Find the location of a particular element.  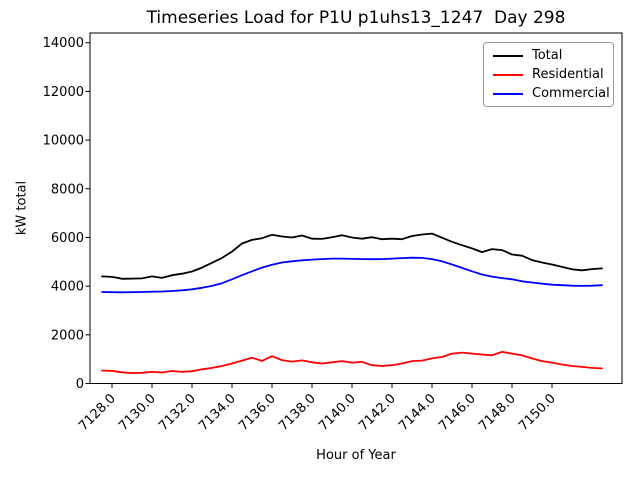

y-tick-label: 10000 is located at coordinates (63, 141).